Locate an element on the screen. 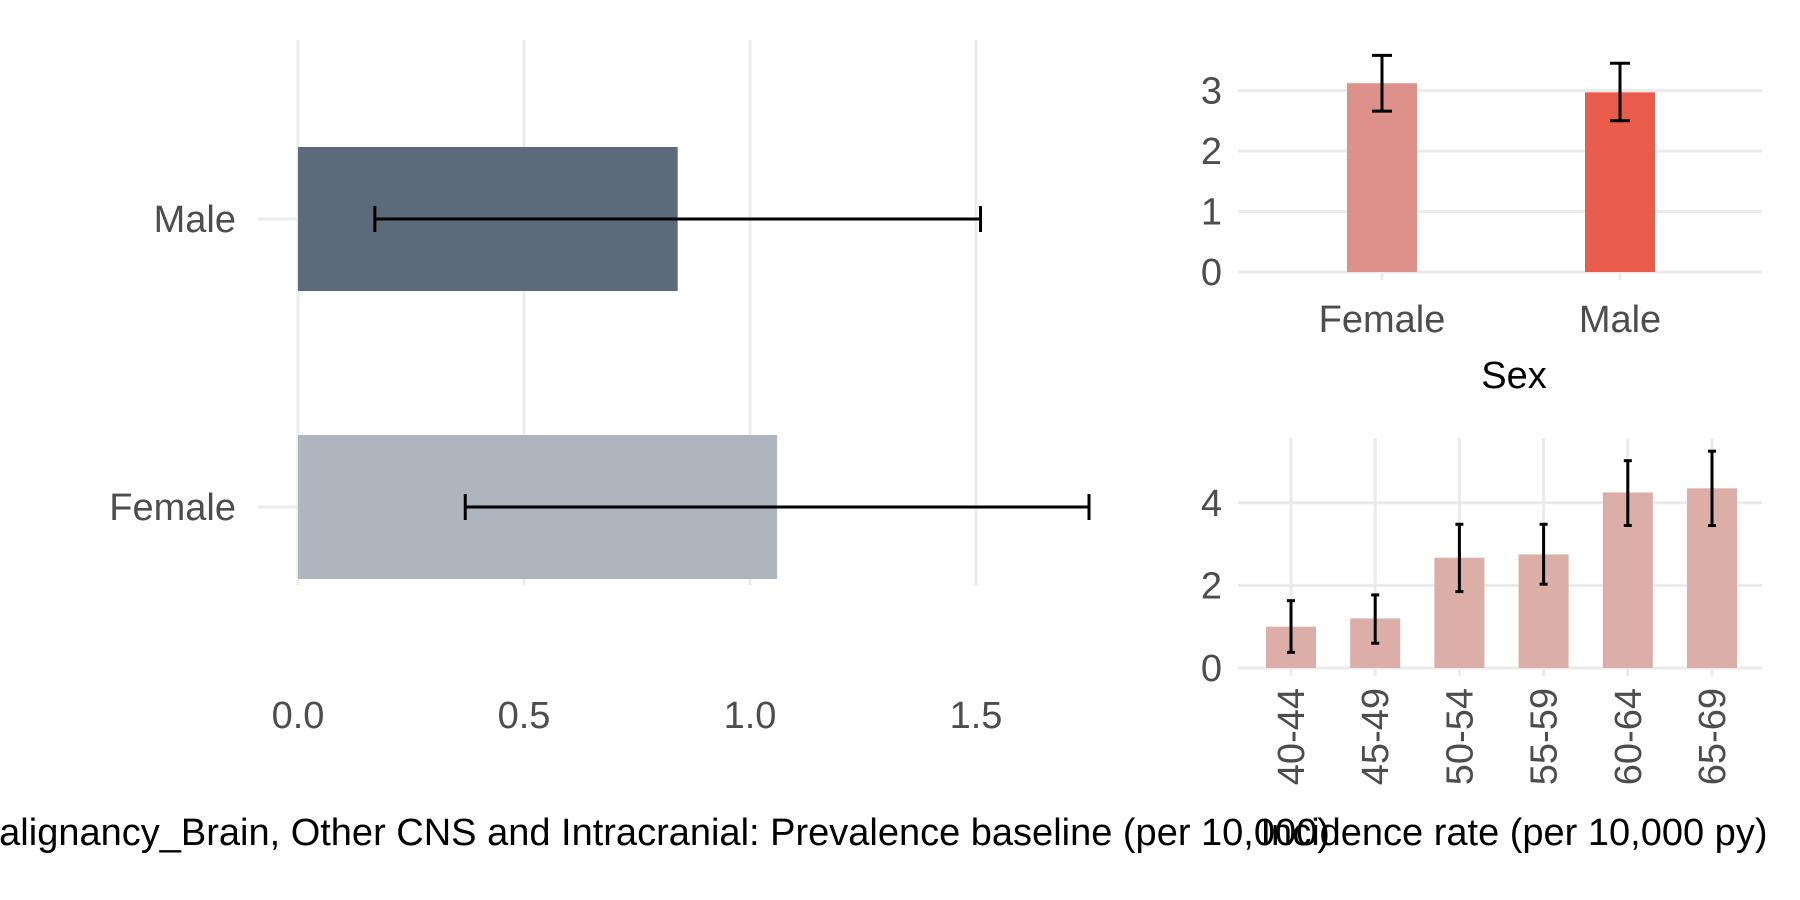  y-tick-label: Male is located at coordinates (195, 220).